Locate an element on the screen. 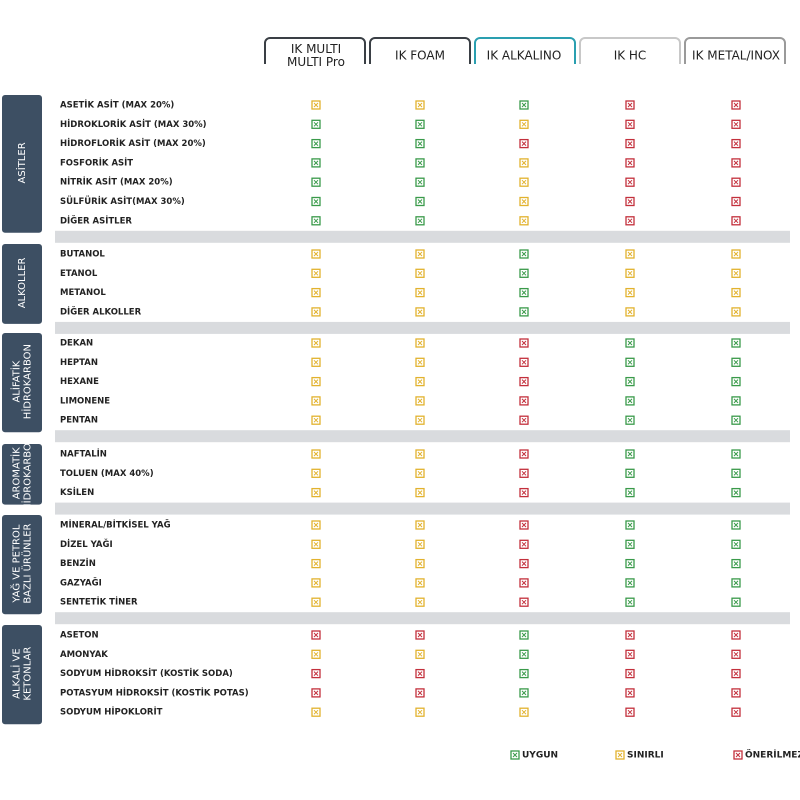  legend-label: ÖNERİLMEZ is located at coordinates (772, 755).